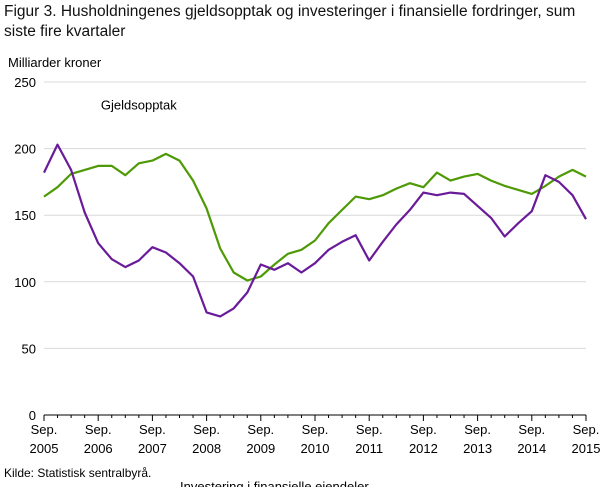  What do you see at coordinates (315, 448) in the screenshot?
I see `x-tick-label: 2010` at bounding box center [315, 448].